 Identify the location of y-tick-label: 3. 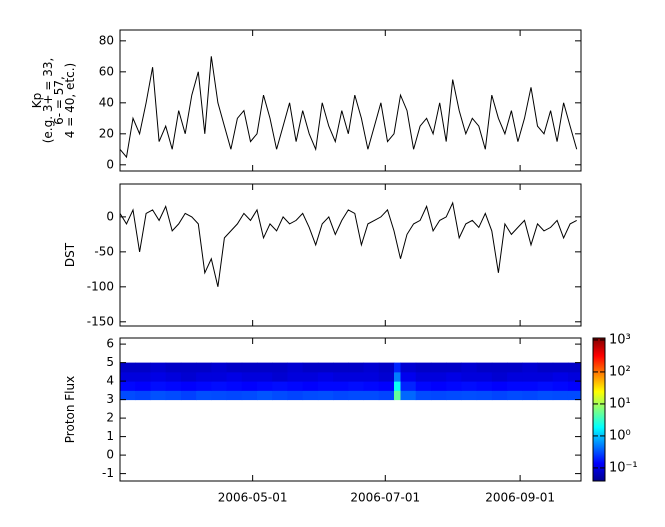
(110, 399).